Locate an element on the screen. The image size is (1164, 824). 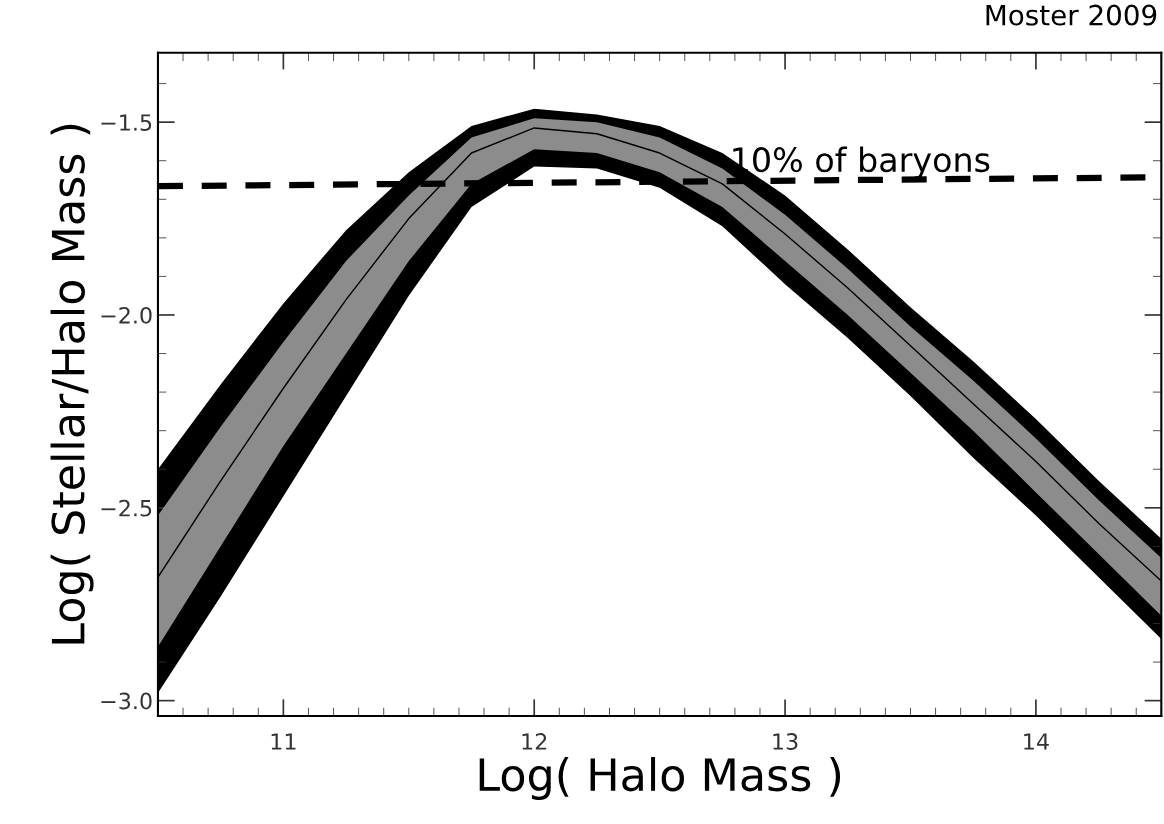
y-tick-label: −3.0 is located at coordinates (126, 701).